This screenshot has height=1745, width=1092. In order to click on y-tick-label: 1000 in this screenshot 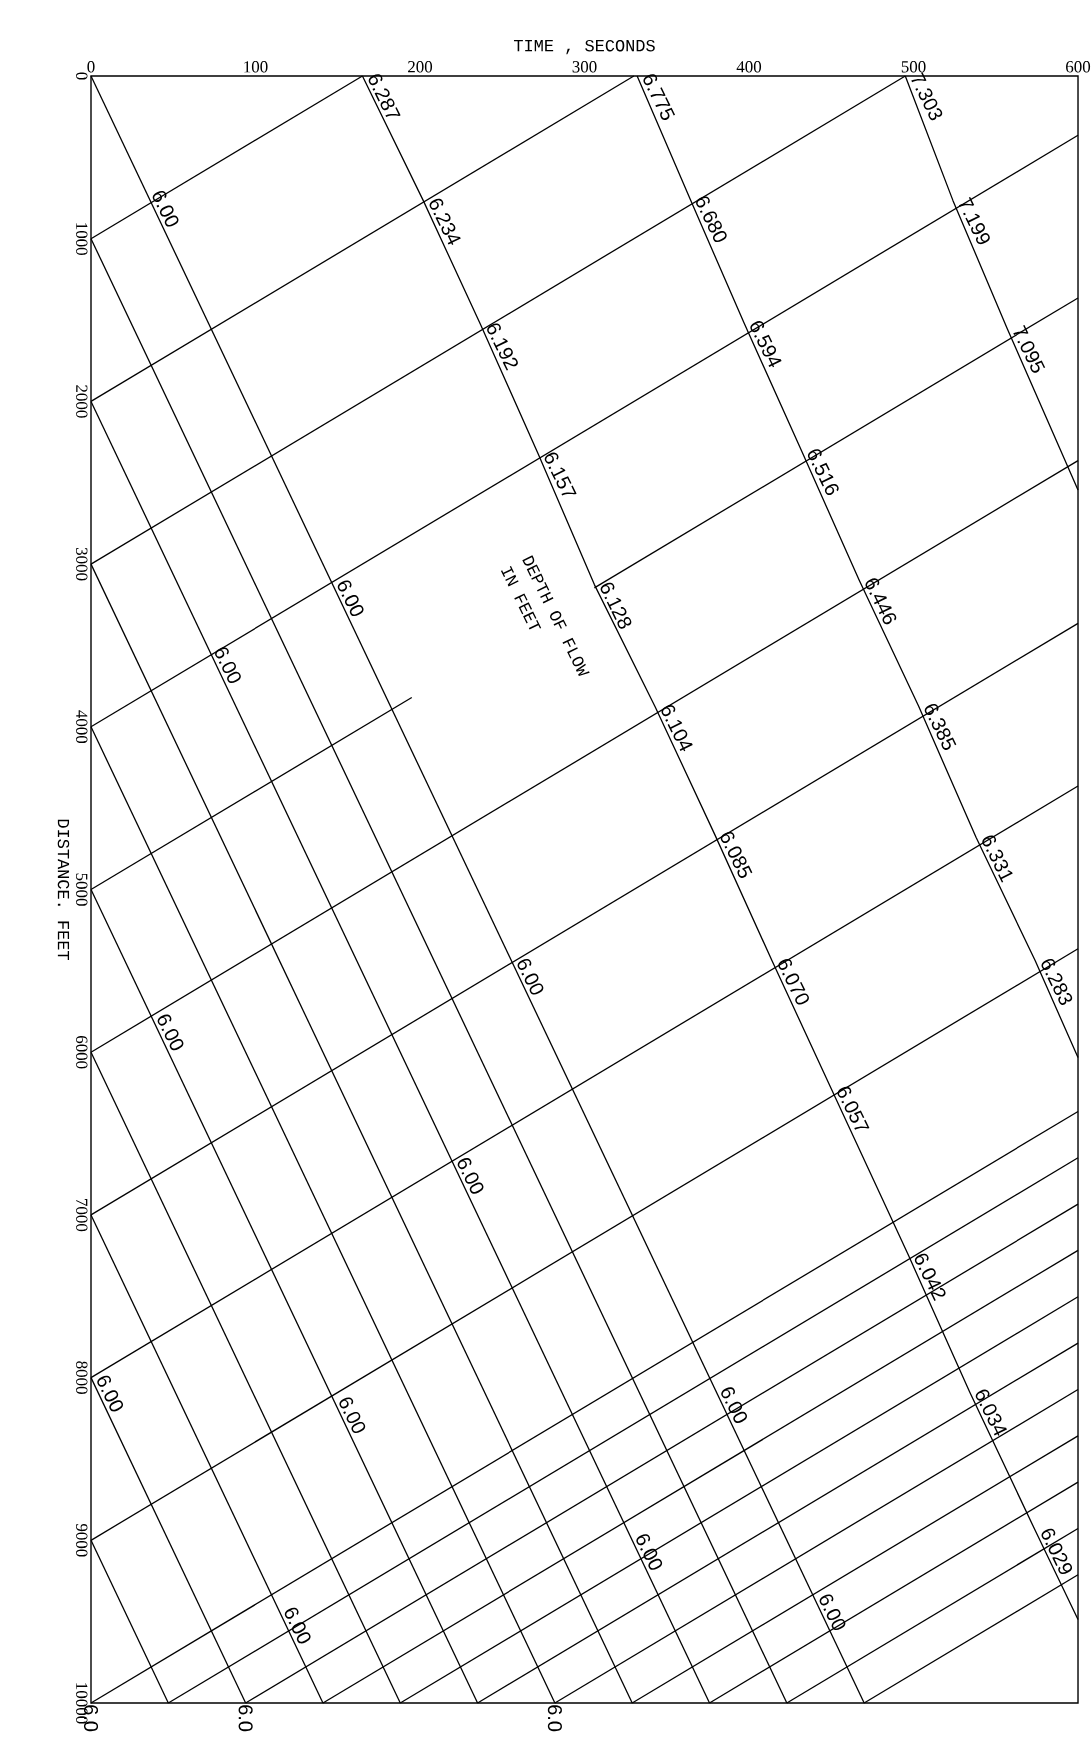, I will do `click(82, 239)`.